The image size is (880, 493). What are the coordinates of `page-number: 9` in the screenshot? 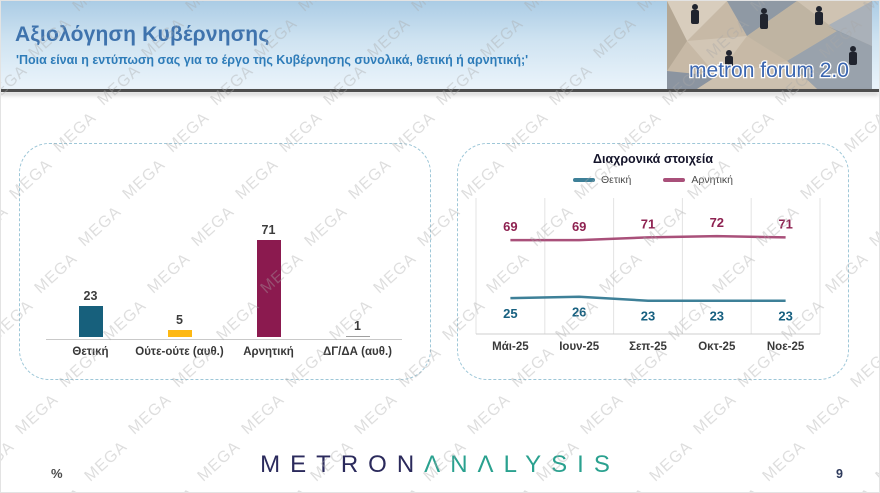 It's located at (839, 474).